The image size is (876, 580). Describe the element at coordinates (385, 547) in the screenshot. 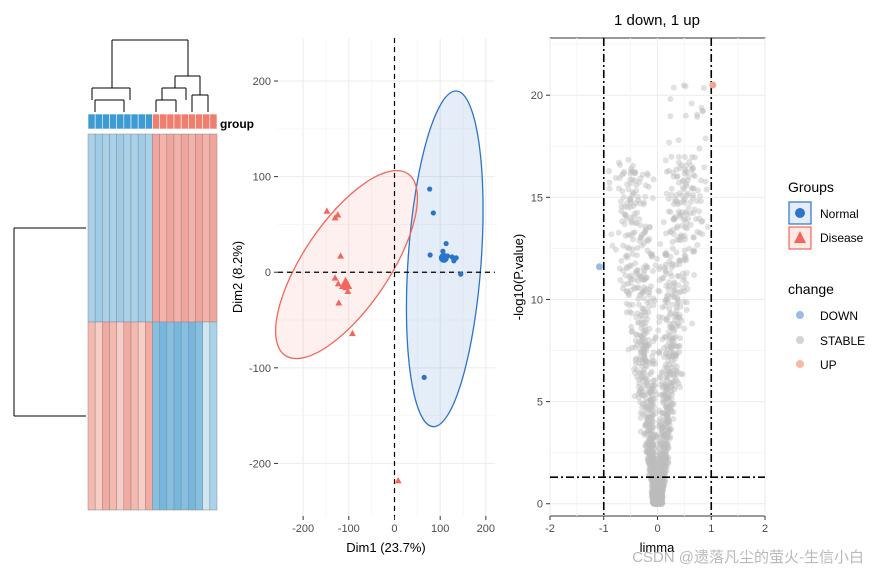

I see `pca-xlabel: Dim1 (23.7%)` at that location.